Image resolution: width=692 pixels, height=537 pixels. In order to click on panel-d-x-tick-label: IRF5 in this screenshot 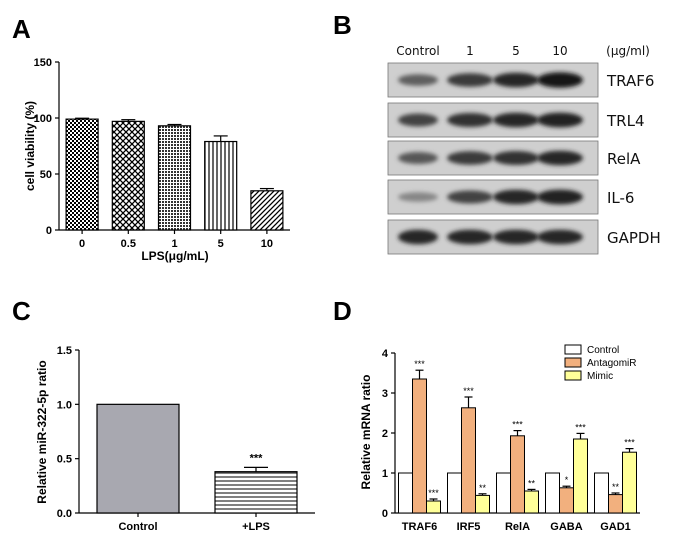, I will do `click(469, 527)`.